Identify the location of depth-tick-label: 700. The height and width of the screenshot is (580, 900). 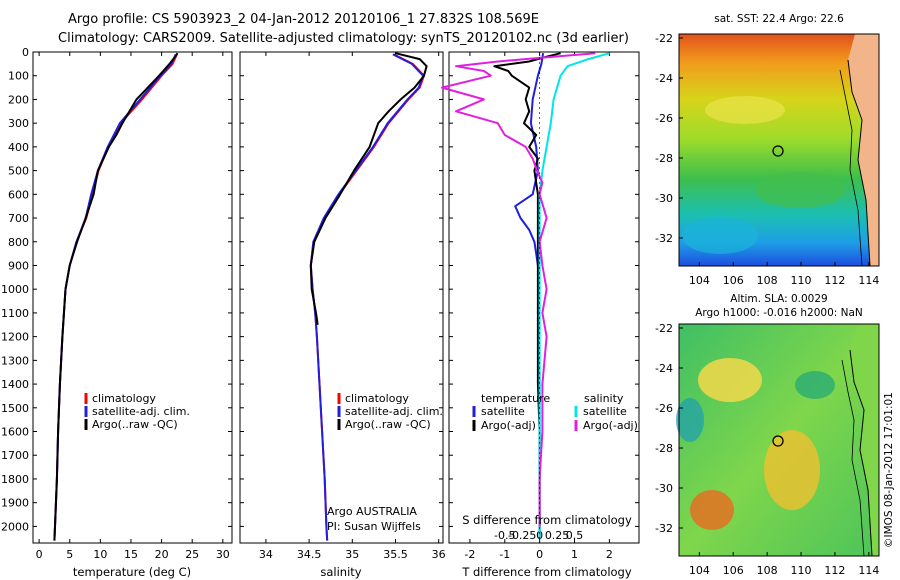
(18, 218).